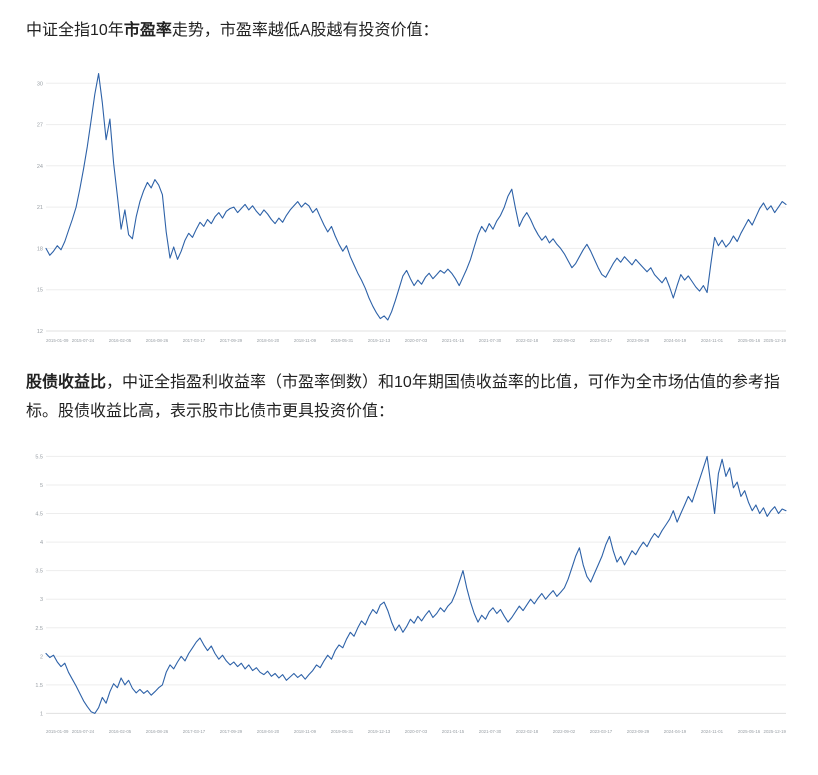 Image resolution: width=818 pixels, height=775 pixels. I want to click on svg-text: 2.5, so click(39, 629).